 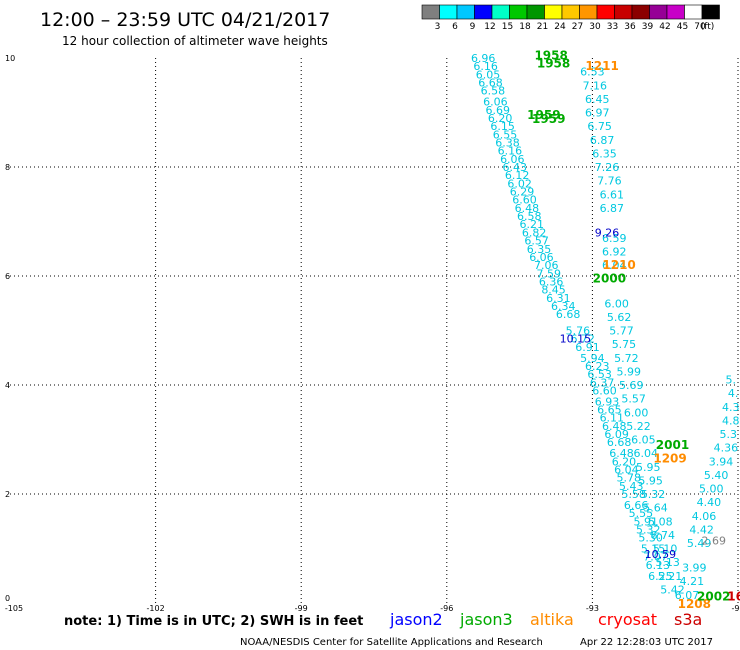 What do you see at coordinates (592, 608) in the screenshot?
I see `x-tick-label: -93` at bounding box center [592, 608].